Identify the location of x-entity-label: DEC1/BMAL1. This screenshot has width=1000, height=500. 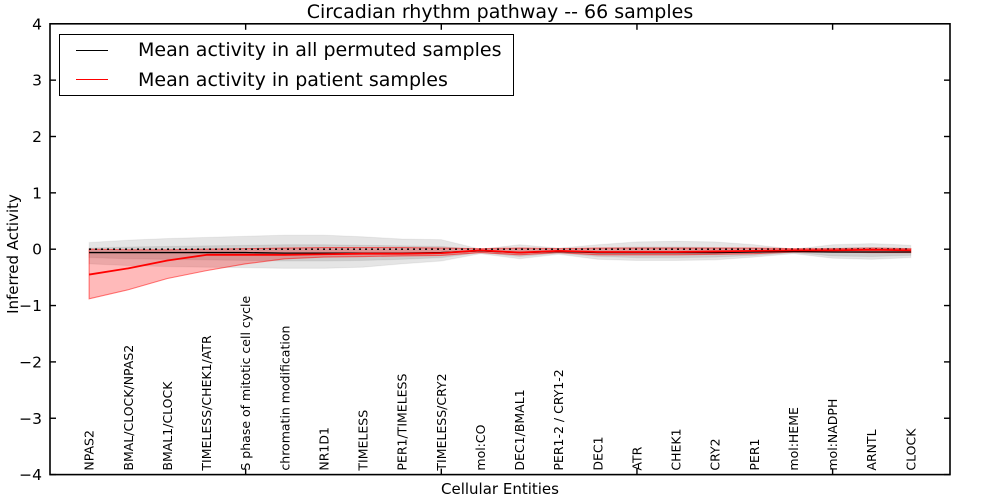
(519, 429).